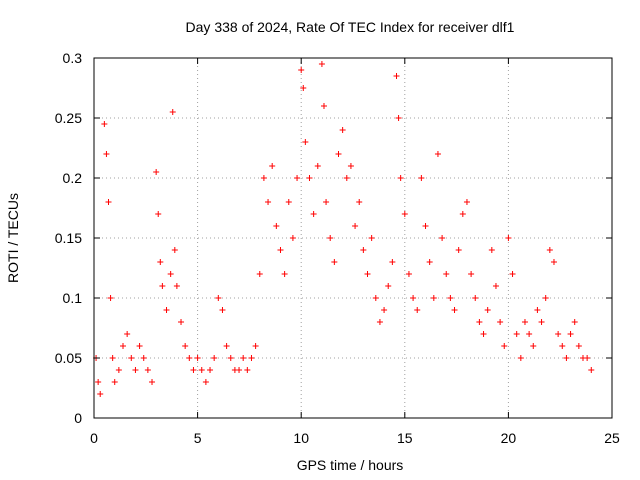  Describe the element at coordinates (350, 465) in the screenshot. I see `x-axis-label: GPS time / hours` at that location.